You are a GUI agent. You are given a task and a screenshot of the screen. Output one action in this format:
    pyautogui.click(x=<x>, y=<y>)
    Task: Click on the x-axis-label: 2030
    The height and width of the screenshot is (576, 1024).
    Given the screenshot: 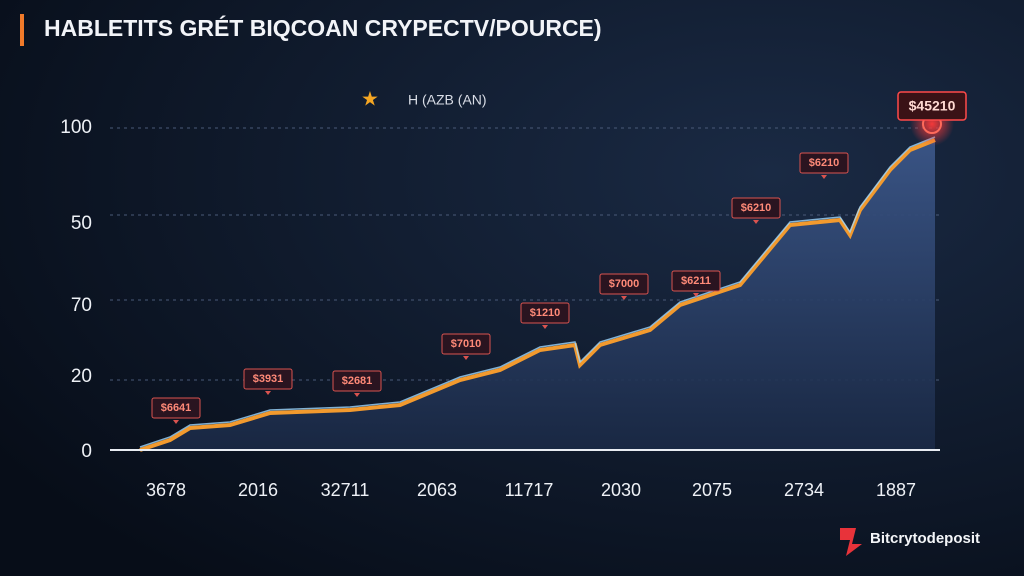 What is the action you would take?
    pyautogui.click(x=621, y=490)
    